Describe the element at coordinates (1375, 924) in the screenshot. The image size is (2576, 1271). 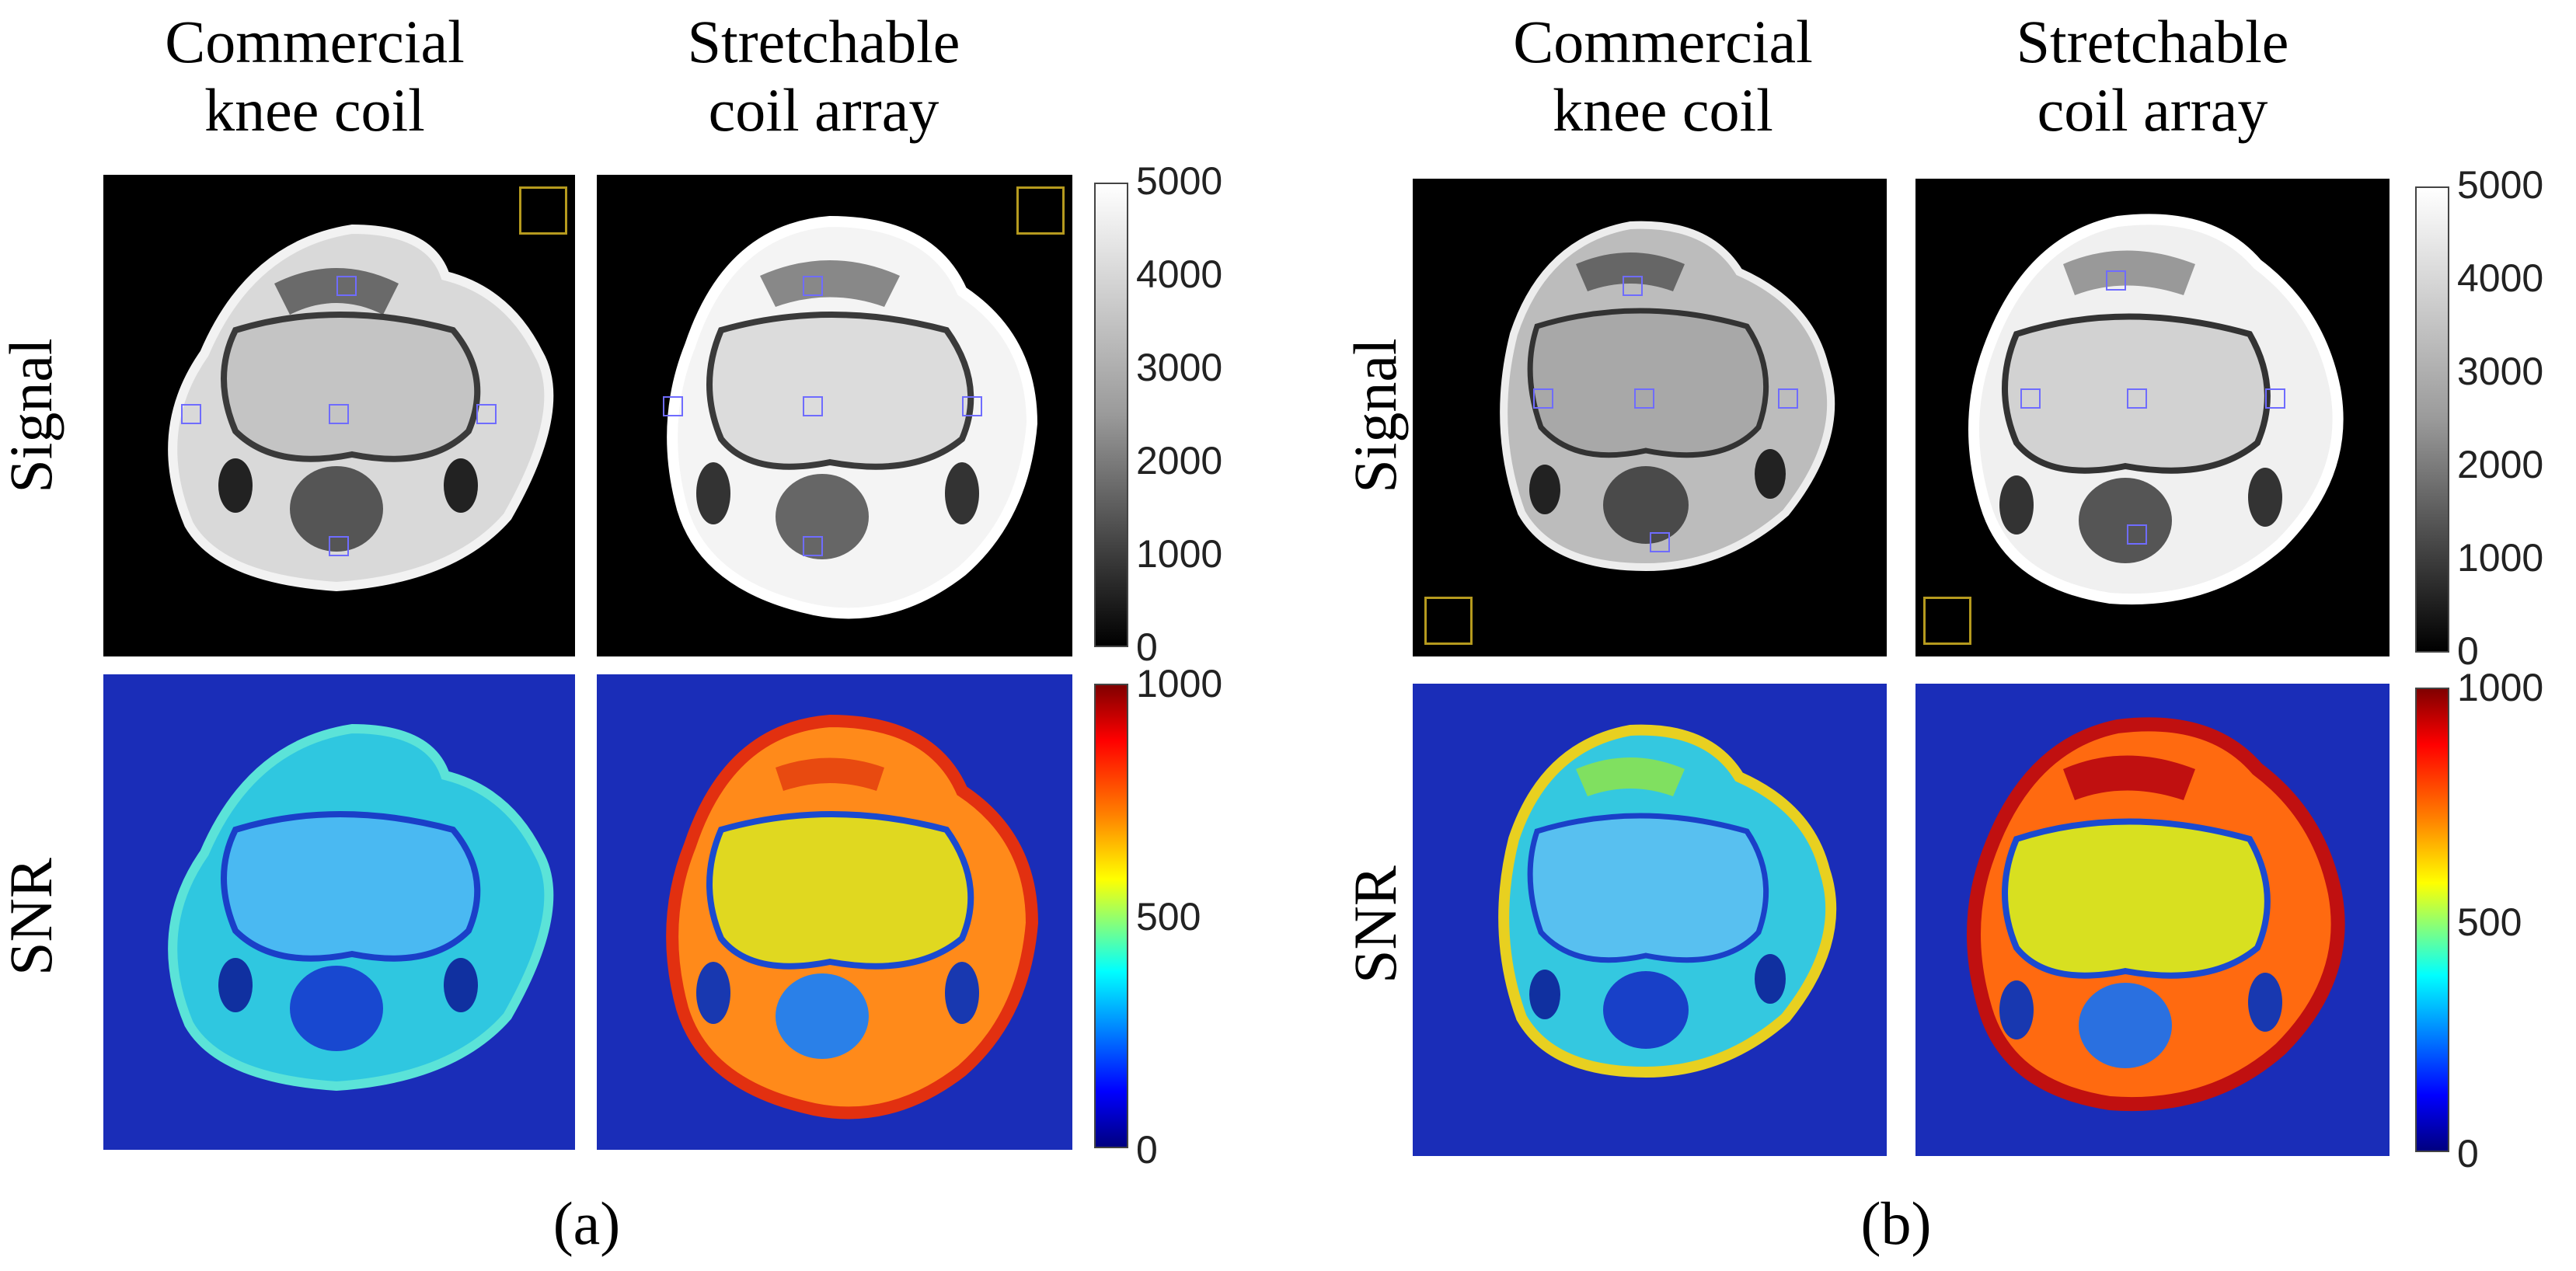
I see `row-label-snr-b: SNR` at that location.